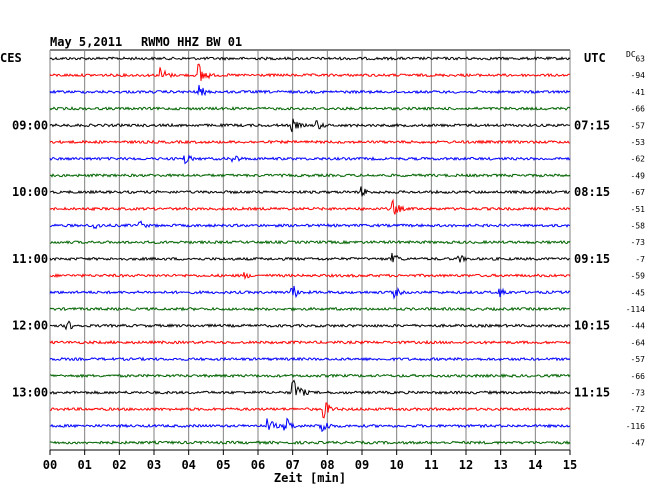  What do you see at coordinates (638, 359) in the screenshot?
I see `dc-offset-18: -57` at bounding box center [638, 359].